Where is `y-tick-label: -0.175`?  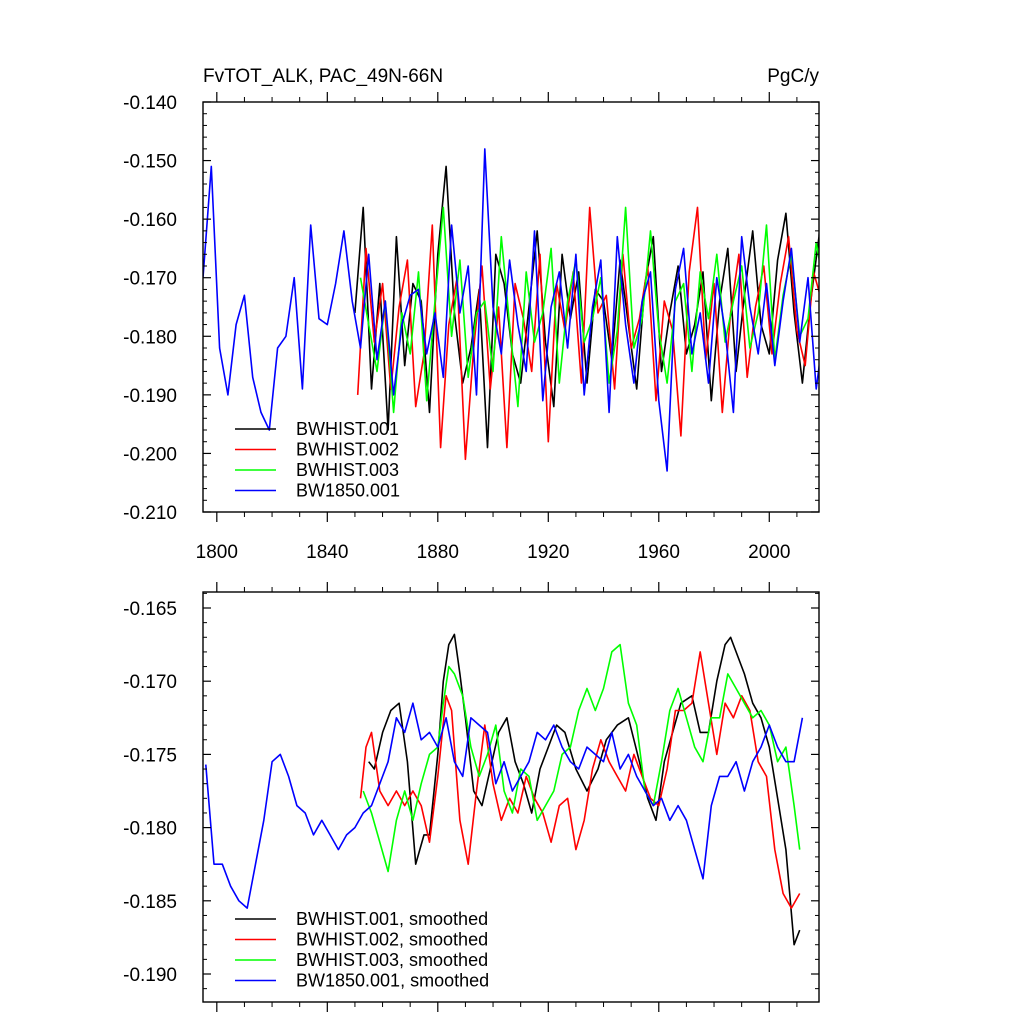 y-tick-label: -0.175 is located at coordinates (150, 755).